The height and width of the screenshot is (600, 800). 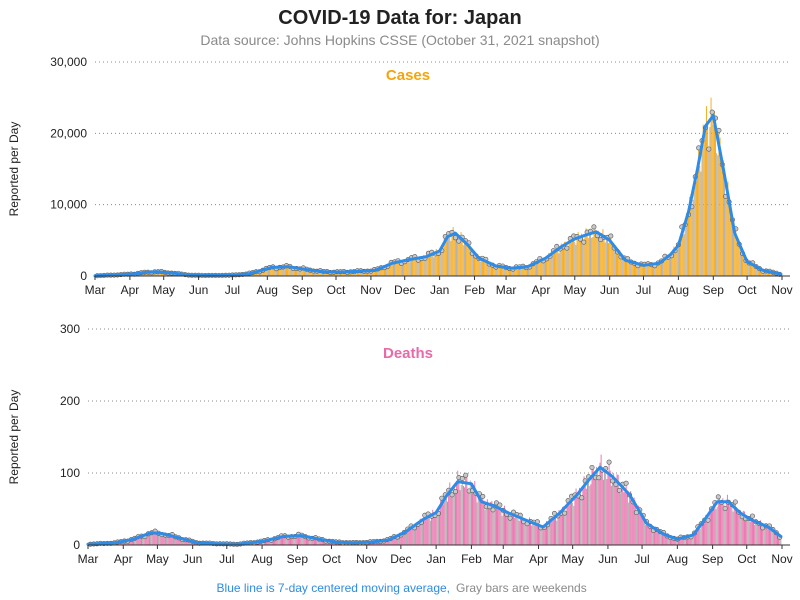 What do you see at coordinates (404, 290) in the screenshot?
I see `cases-x-tick-label: Dec` at bounding box center [404, 290].